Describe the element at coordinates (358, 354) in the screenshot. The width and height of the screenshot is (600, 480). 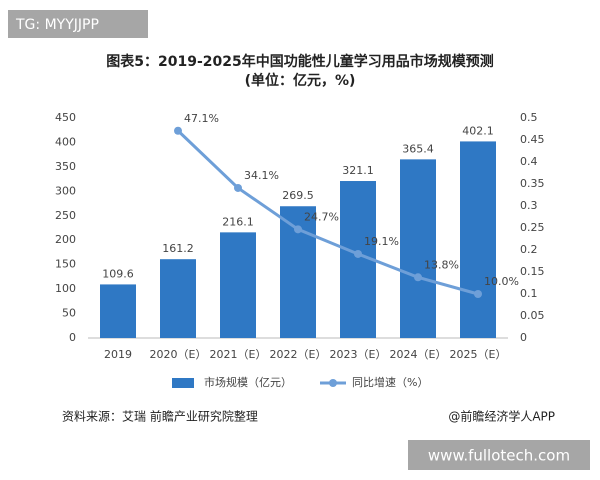
I see `x-tick-label: 2023（E）` at that location.